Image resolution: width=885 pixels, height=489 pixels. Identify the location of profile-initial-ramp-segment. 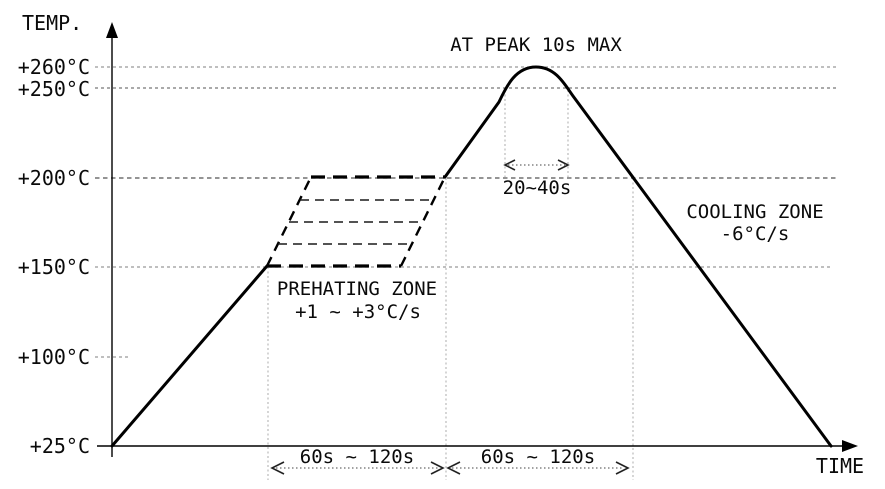
(189, 356).